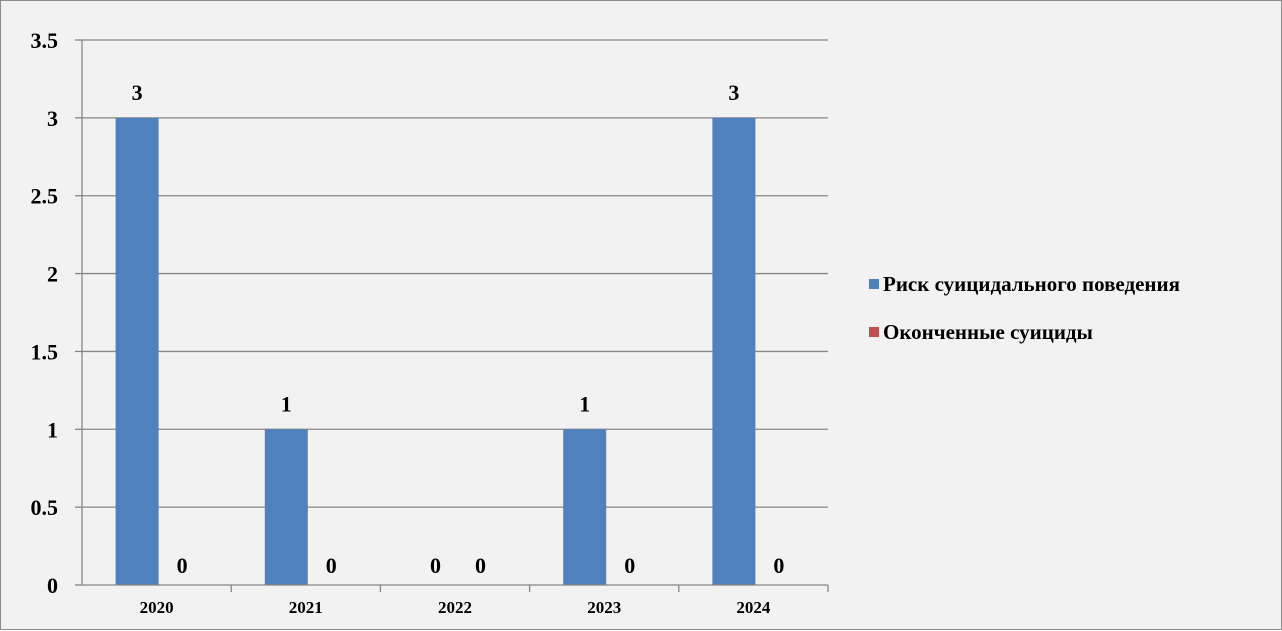 The width and height of the screenshot is (1282, 631). Describe the element at coordinates (988, 332) in the screenshot. I see `legend-label: Оконченные суициды` at that location.